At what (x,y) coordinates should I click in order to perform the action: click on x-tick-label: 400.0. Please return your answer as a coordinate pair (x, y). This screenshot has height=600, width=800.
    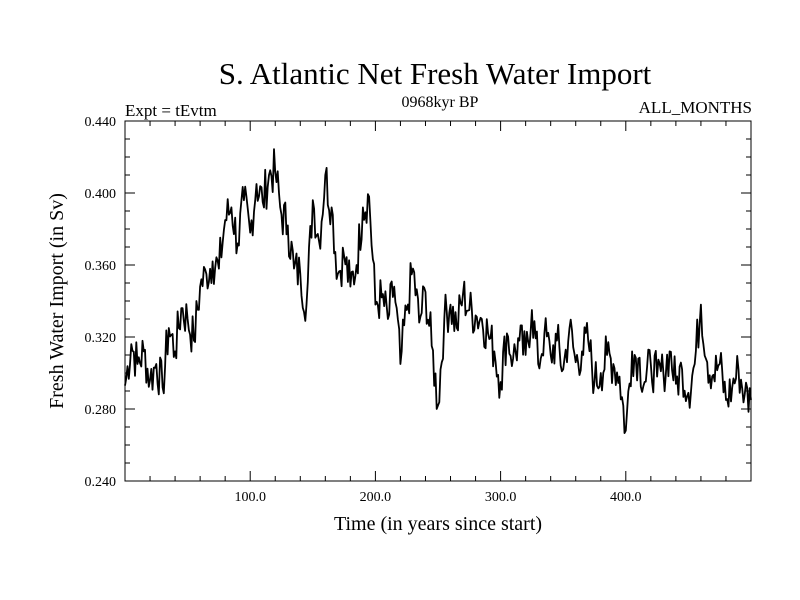
    Looking at the image, I should click on (626, 497).